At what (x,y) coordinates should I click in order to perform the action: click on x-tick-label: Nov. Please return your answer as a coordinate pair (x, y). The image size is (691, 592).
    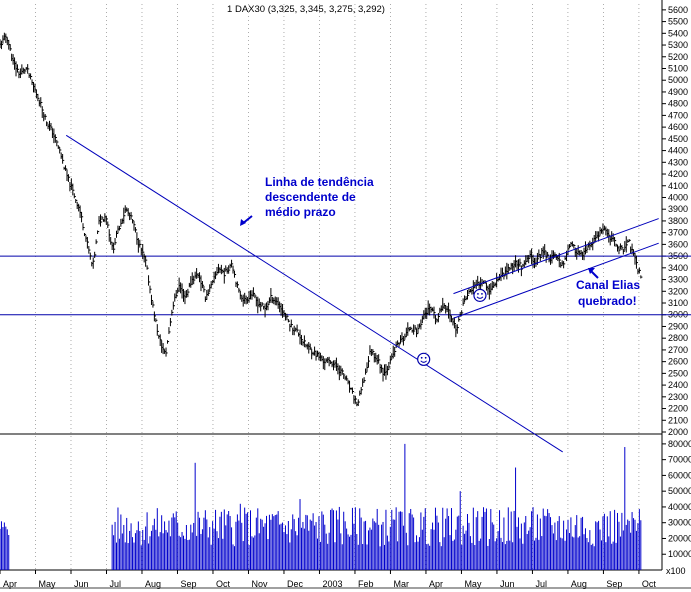
    Looking at the image, I should click on (259, 584).